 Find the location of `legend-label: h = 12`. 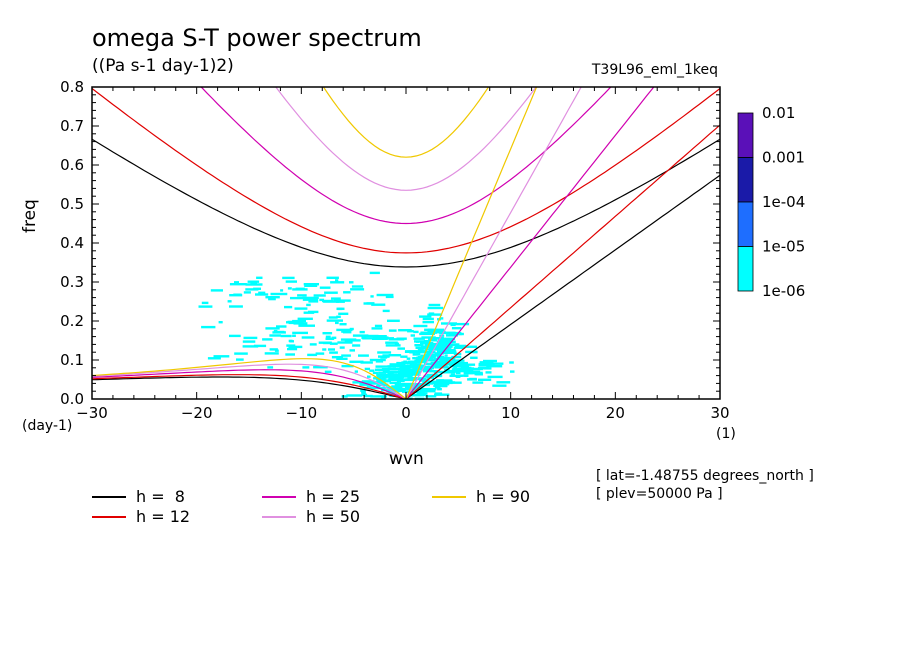

legend-label: h = 12 is located at coordinates (163, 516).